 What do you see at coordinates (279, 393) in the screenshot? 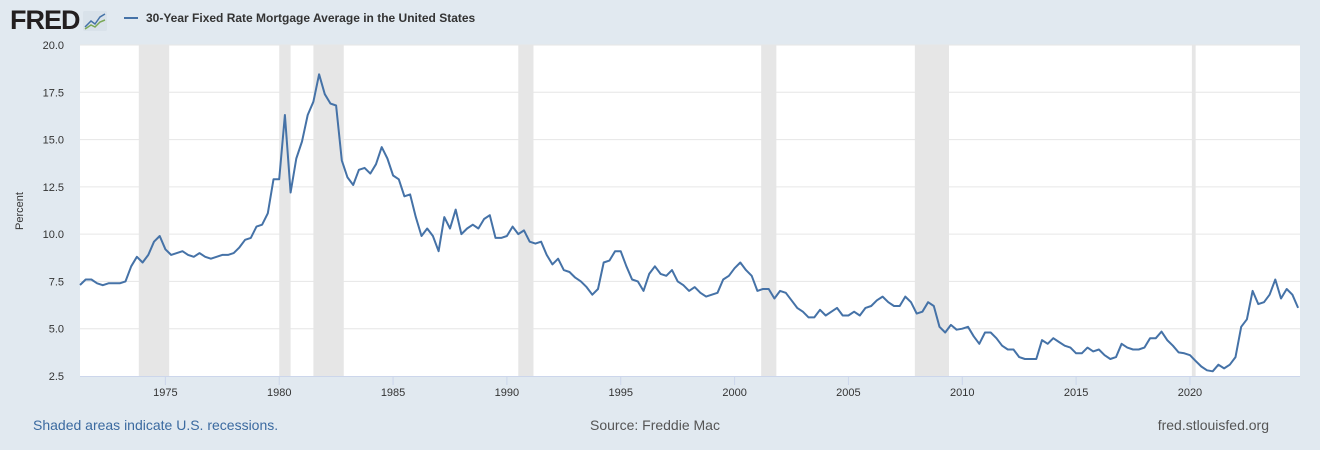
I see `x-tick-label: 1980` at bounding box center [279, 393].